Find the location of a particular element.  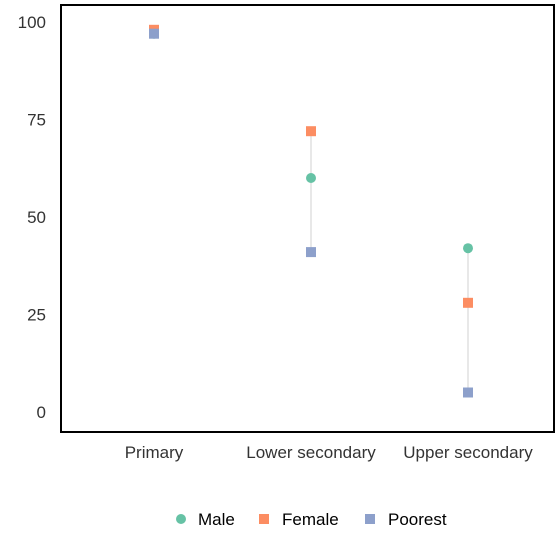

legend-marker-poorest is located at coordinates (370, 519).